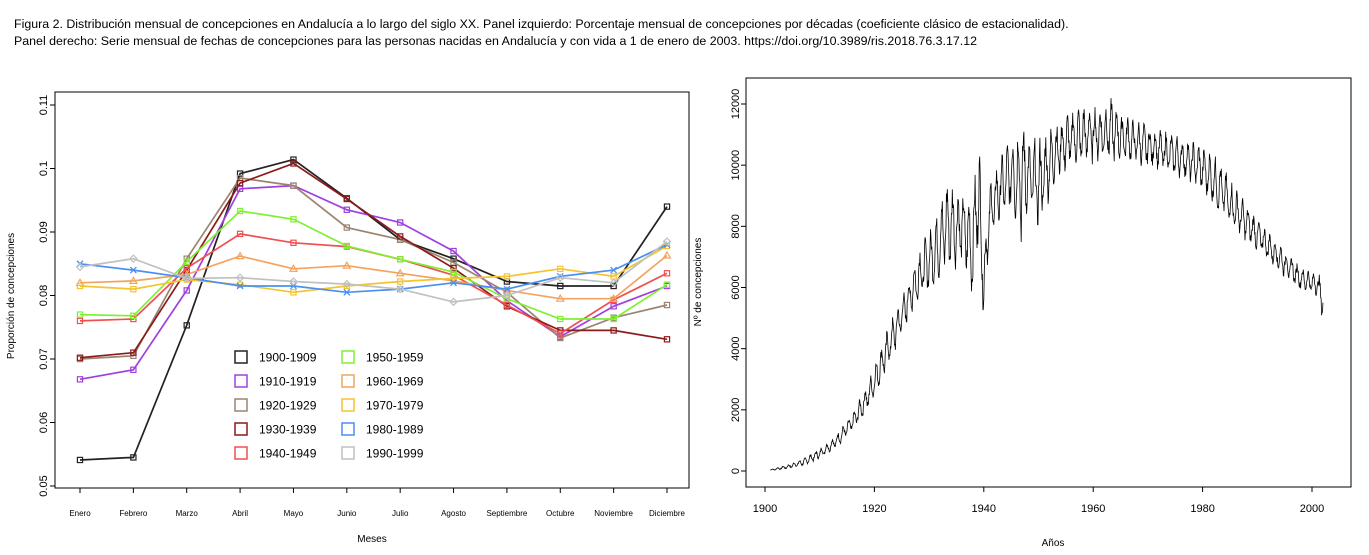 This screenshot has width=1369, height=555. I want to click on left-y-axis-label: Proporción de concepciones, so click(11, 296).